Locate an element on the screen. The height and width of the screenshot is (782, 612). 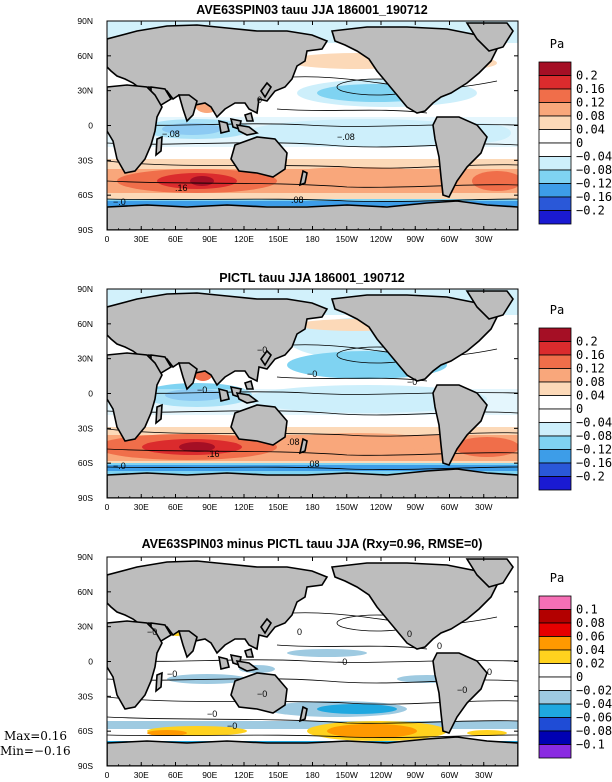
panel-1-contour-label: .08 is located at coordinates (297, 200).